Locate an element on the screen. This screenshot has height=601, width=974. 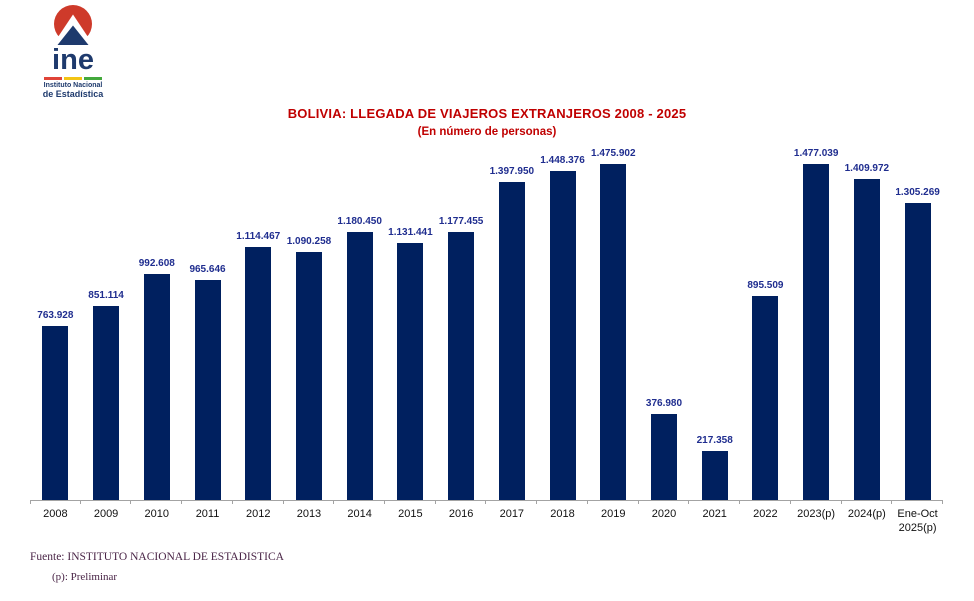
preliminary-note: (p): Preliminar is located at coordinates (85, 577).